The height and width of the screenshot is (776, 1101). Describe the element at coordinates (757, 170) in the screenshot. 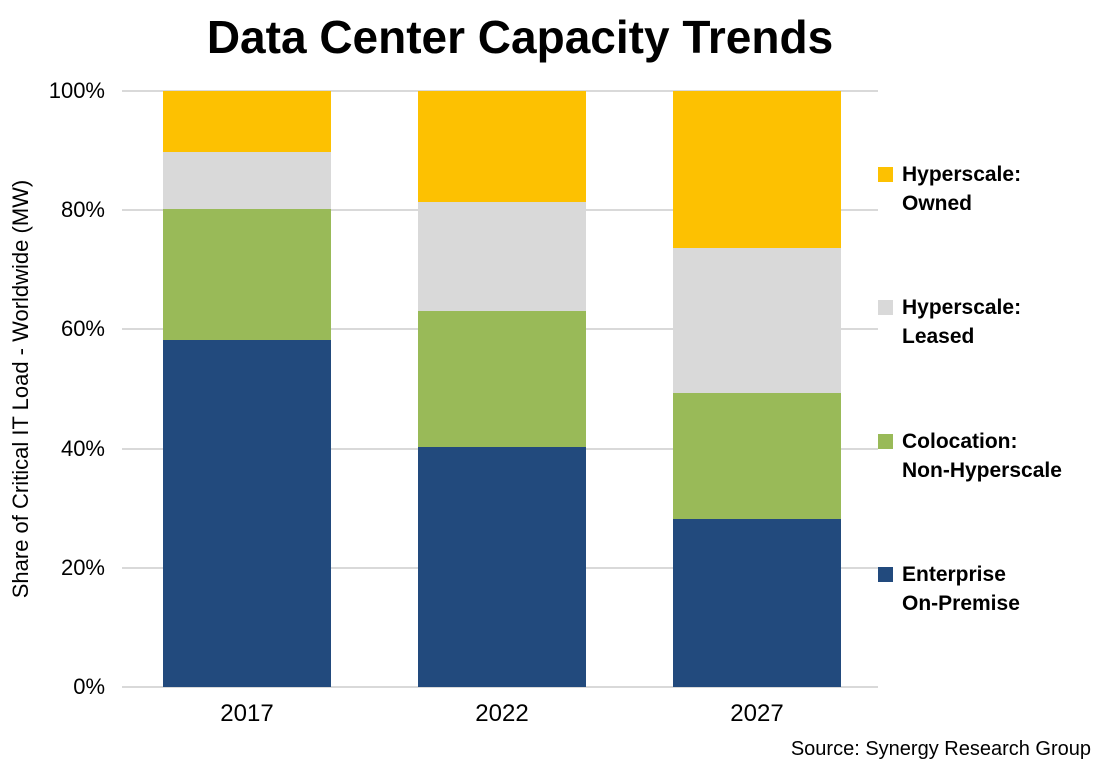

I see `bar-2027-segment-hyperscale-owned` at that location.